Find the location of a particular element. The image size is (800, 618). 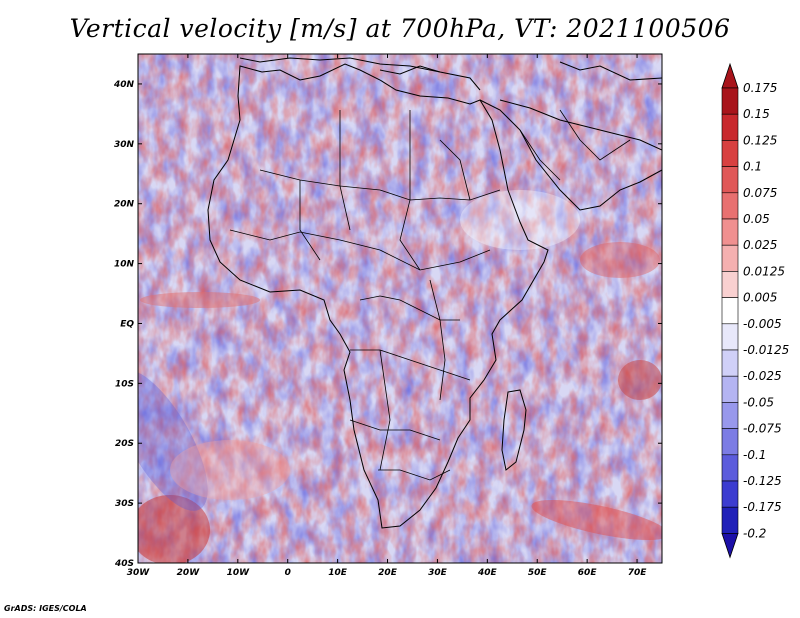

lon-tick-label: 30E is located at coordinates (438, 573).